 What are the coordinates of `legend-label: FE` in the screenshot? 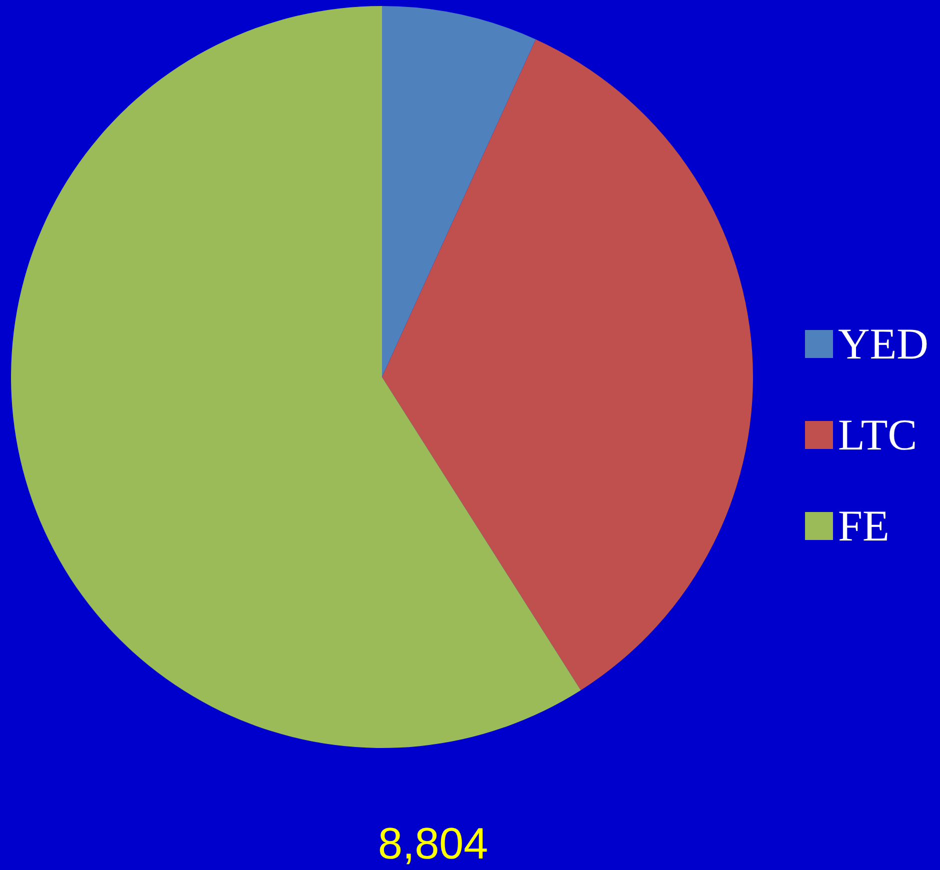 It's located at (864, 526).